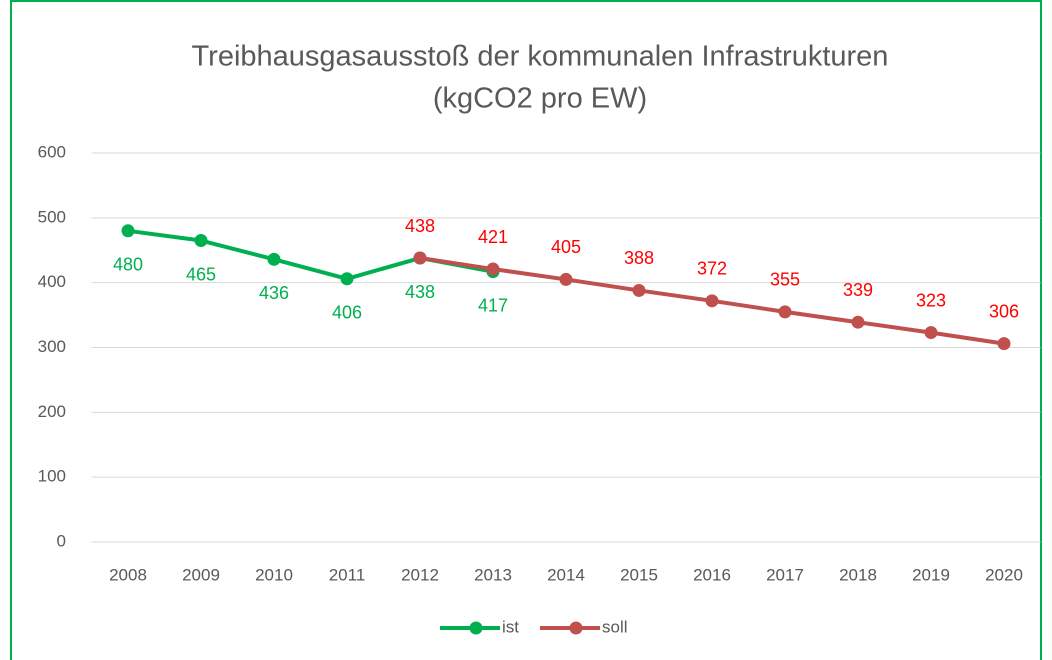  Describe the element at coordinates (712, 269) in the screenshot. I see `data-label: 372` at that location.